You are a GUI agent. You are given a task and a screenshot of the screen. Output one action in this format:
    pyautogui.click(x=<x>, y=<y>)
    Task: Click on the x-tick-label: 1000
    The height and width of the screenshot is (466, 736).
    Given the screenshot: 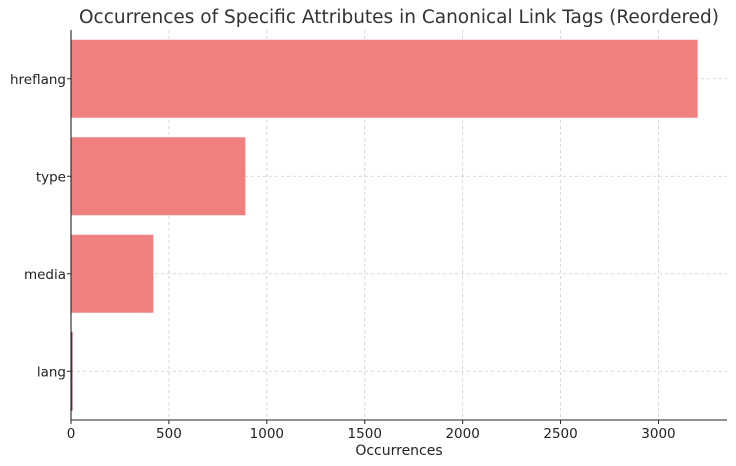 What is the action you would take?
    pyautogui.click(x=267, y=434)
    